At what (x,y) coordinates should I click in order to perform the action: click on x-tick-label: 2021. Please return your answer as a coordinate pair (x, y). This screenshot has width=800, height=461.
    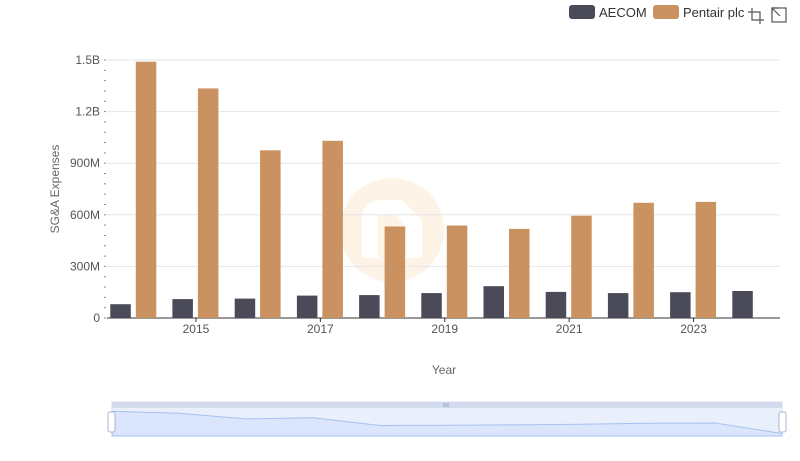
    Looking at the image, I should click on (569, 329).